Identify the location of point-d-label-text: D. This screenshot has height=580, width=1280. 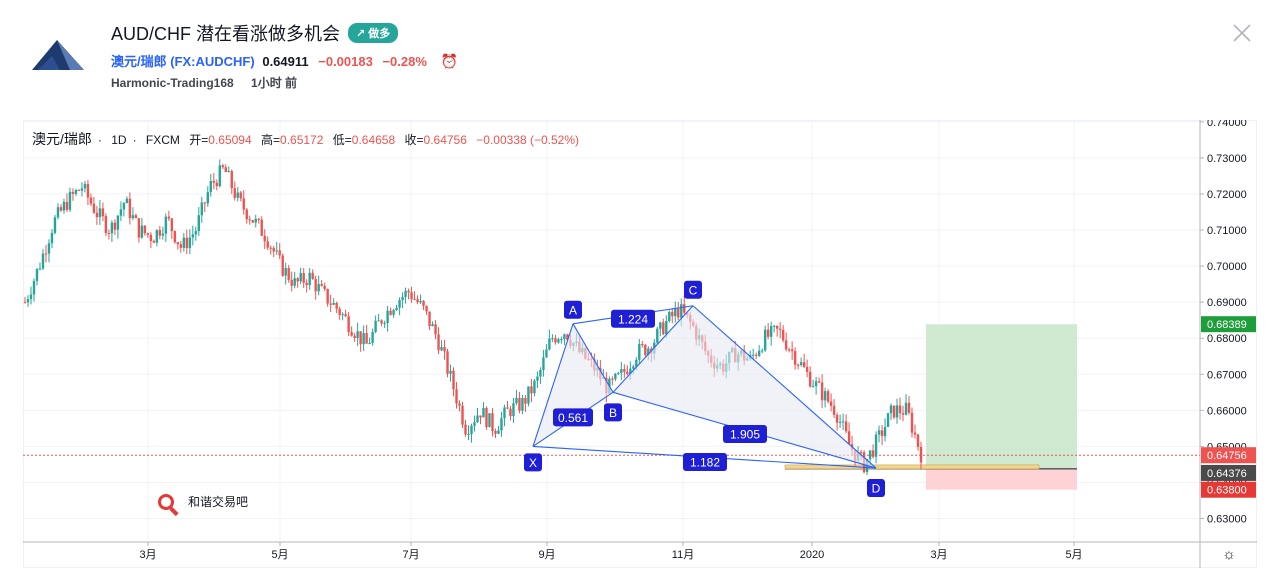
(876, 489).